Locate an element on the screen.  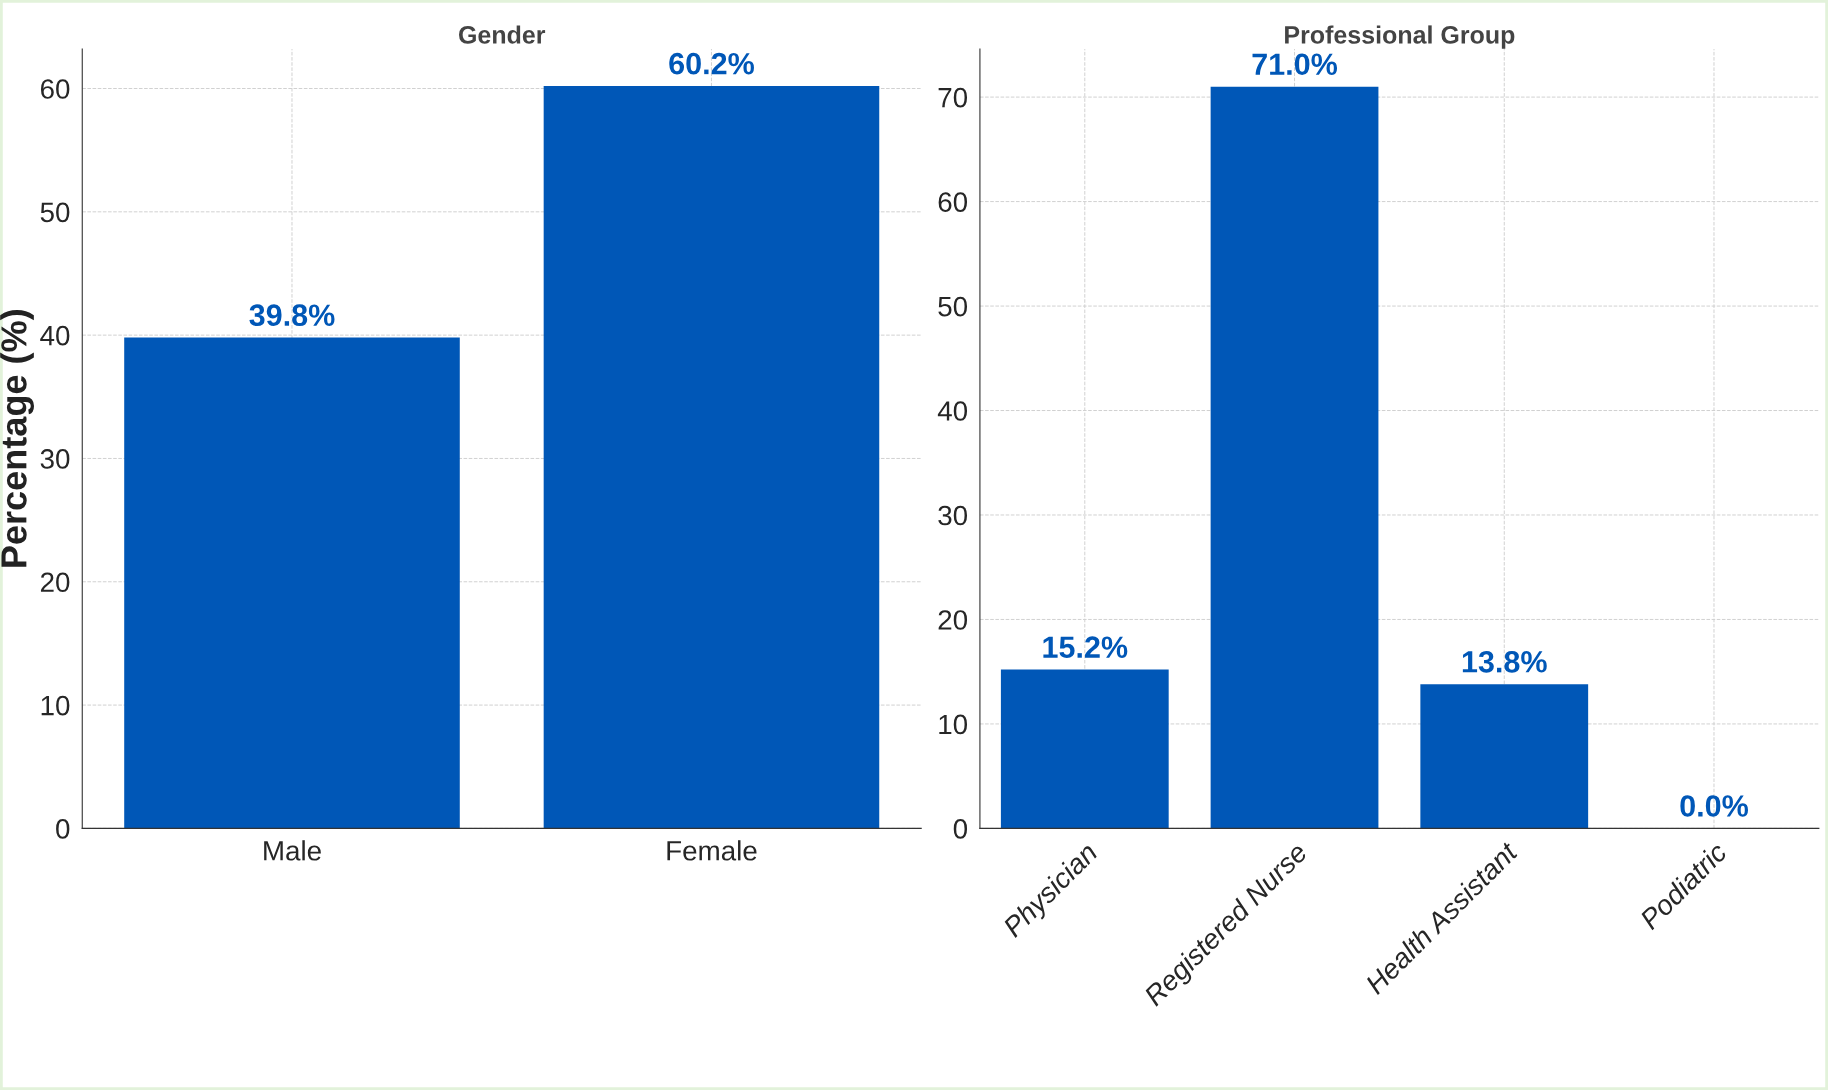
data-label: 71.0% is located at coordinates (1295, 64).